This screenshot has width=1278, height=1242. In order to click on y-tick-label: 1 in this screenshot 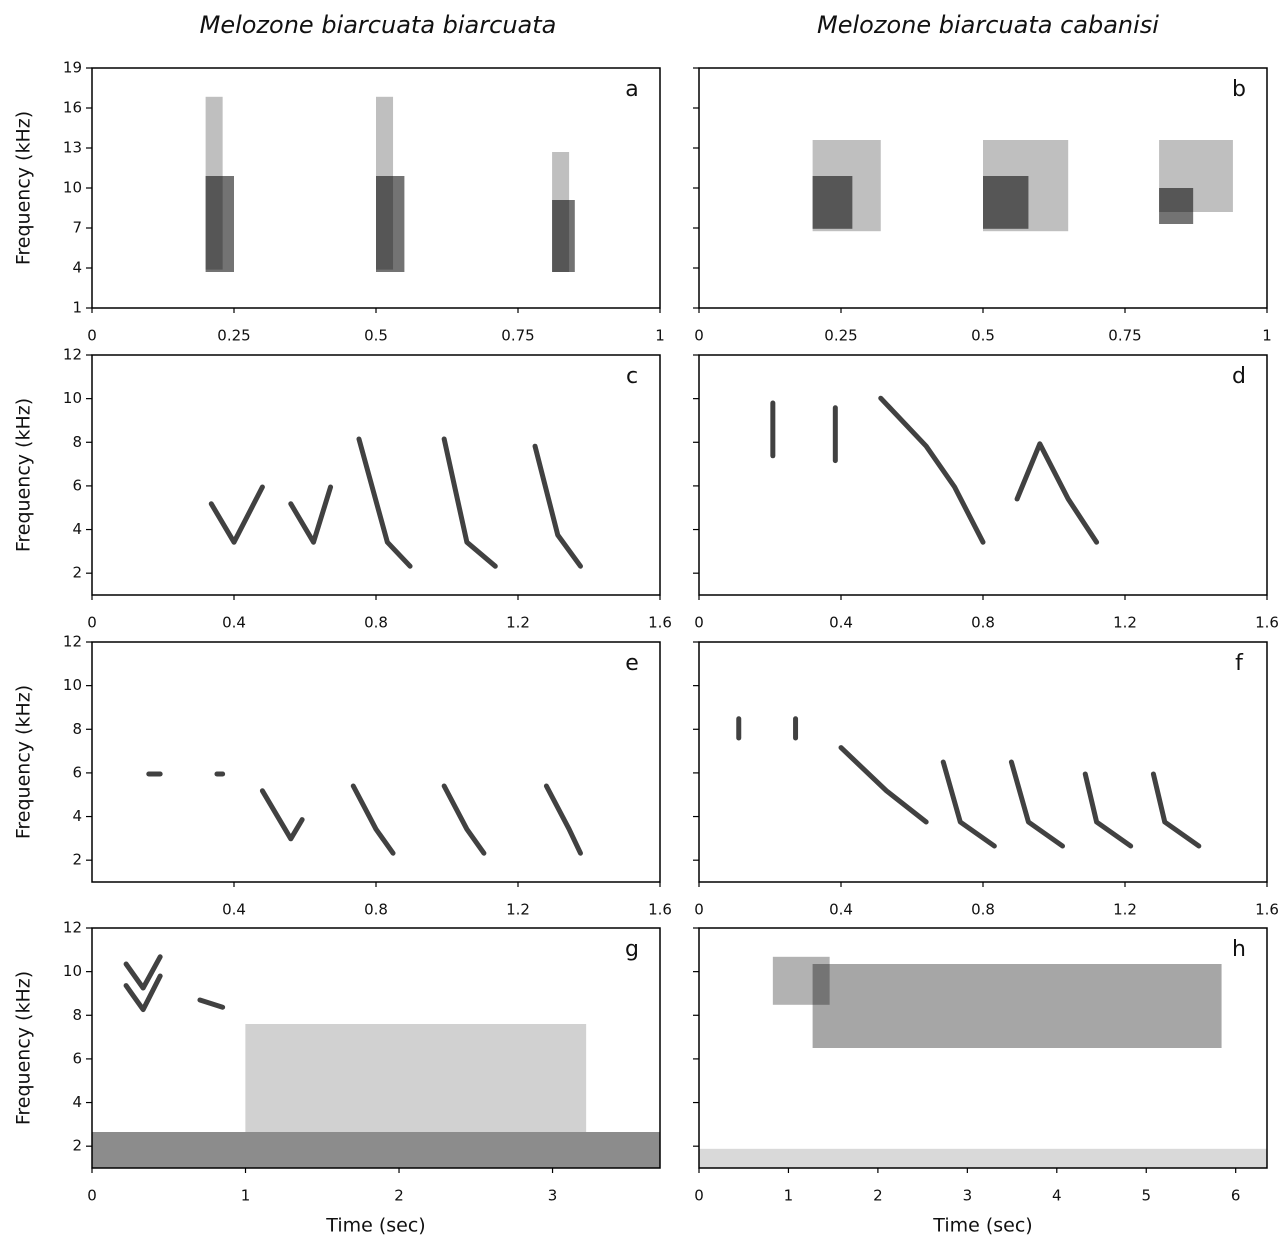, I will do `click(77, 308)`.